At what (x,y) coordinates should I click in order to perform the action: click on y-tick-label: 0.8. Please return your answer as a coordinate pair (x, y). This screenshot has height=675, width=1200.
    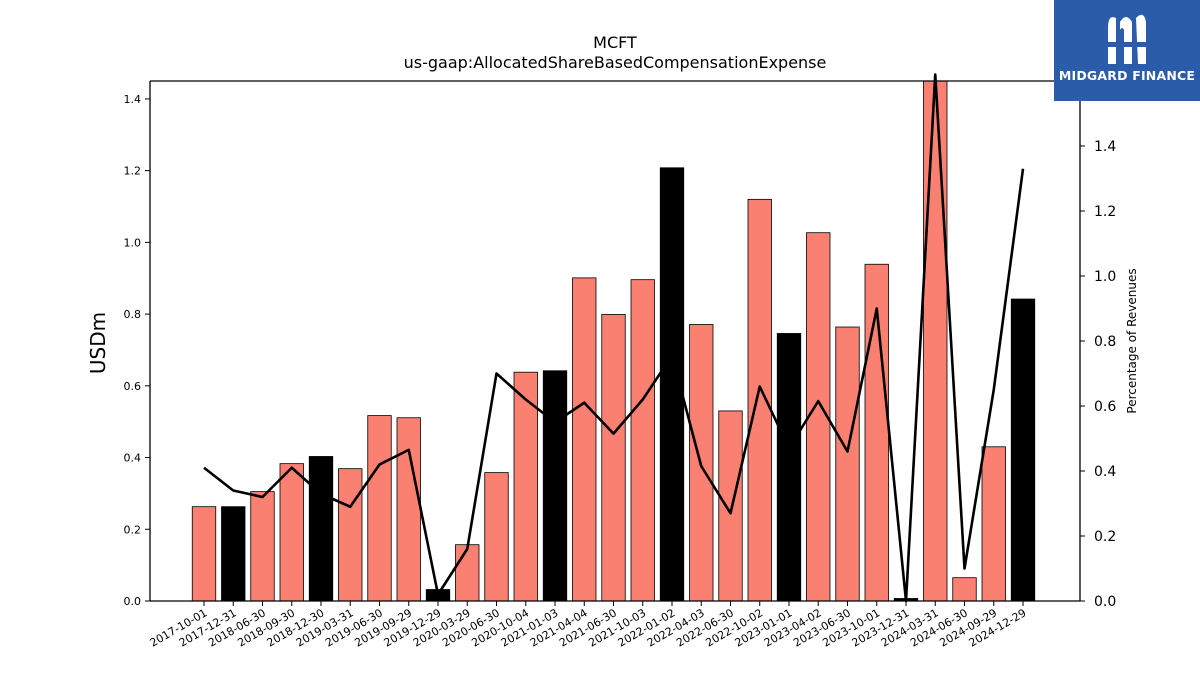
    Looking at the image, I should click on (133, 314).